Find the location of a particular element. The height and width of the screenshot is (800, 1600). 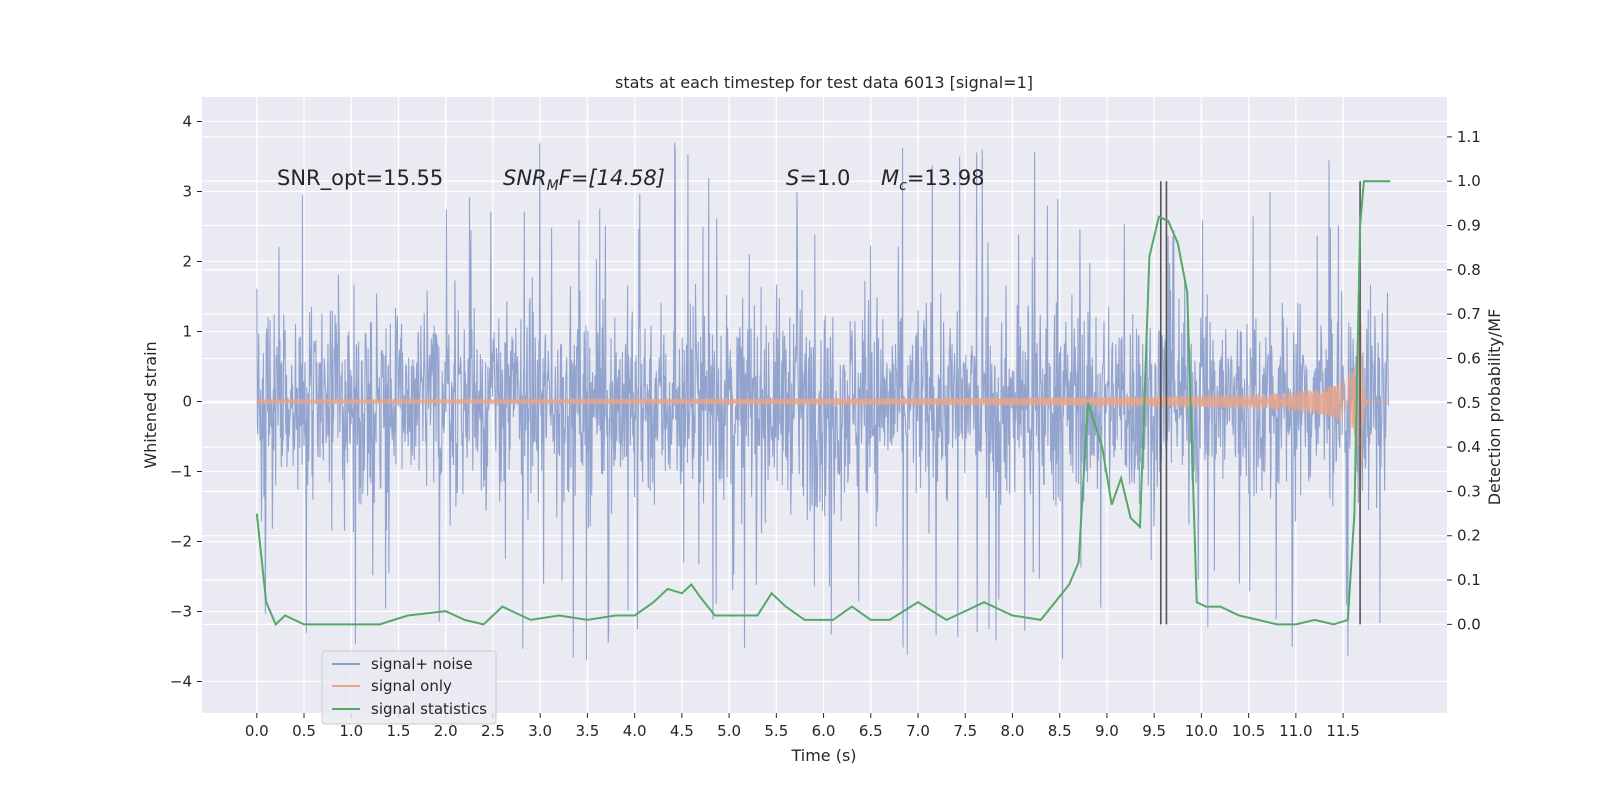

legend-label-signal: signal only is located at coordinates (411, 686).